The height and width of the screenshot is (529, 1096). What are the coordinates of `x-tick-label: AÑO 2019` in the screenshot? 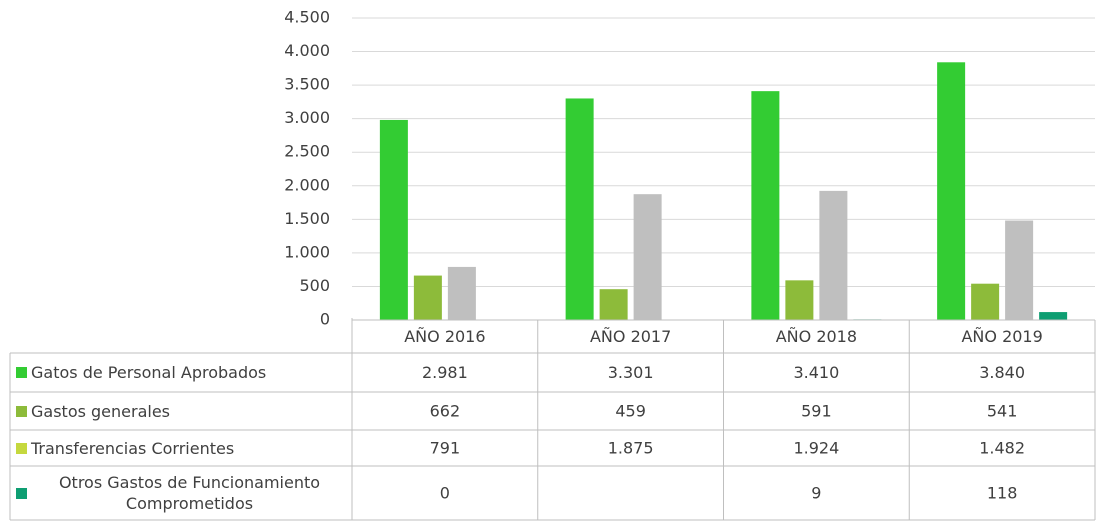 It's located at (1001, 336).